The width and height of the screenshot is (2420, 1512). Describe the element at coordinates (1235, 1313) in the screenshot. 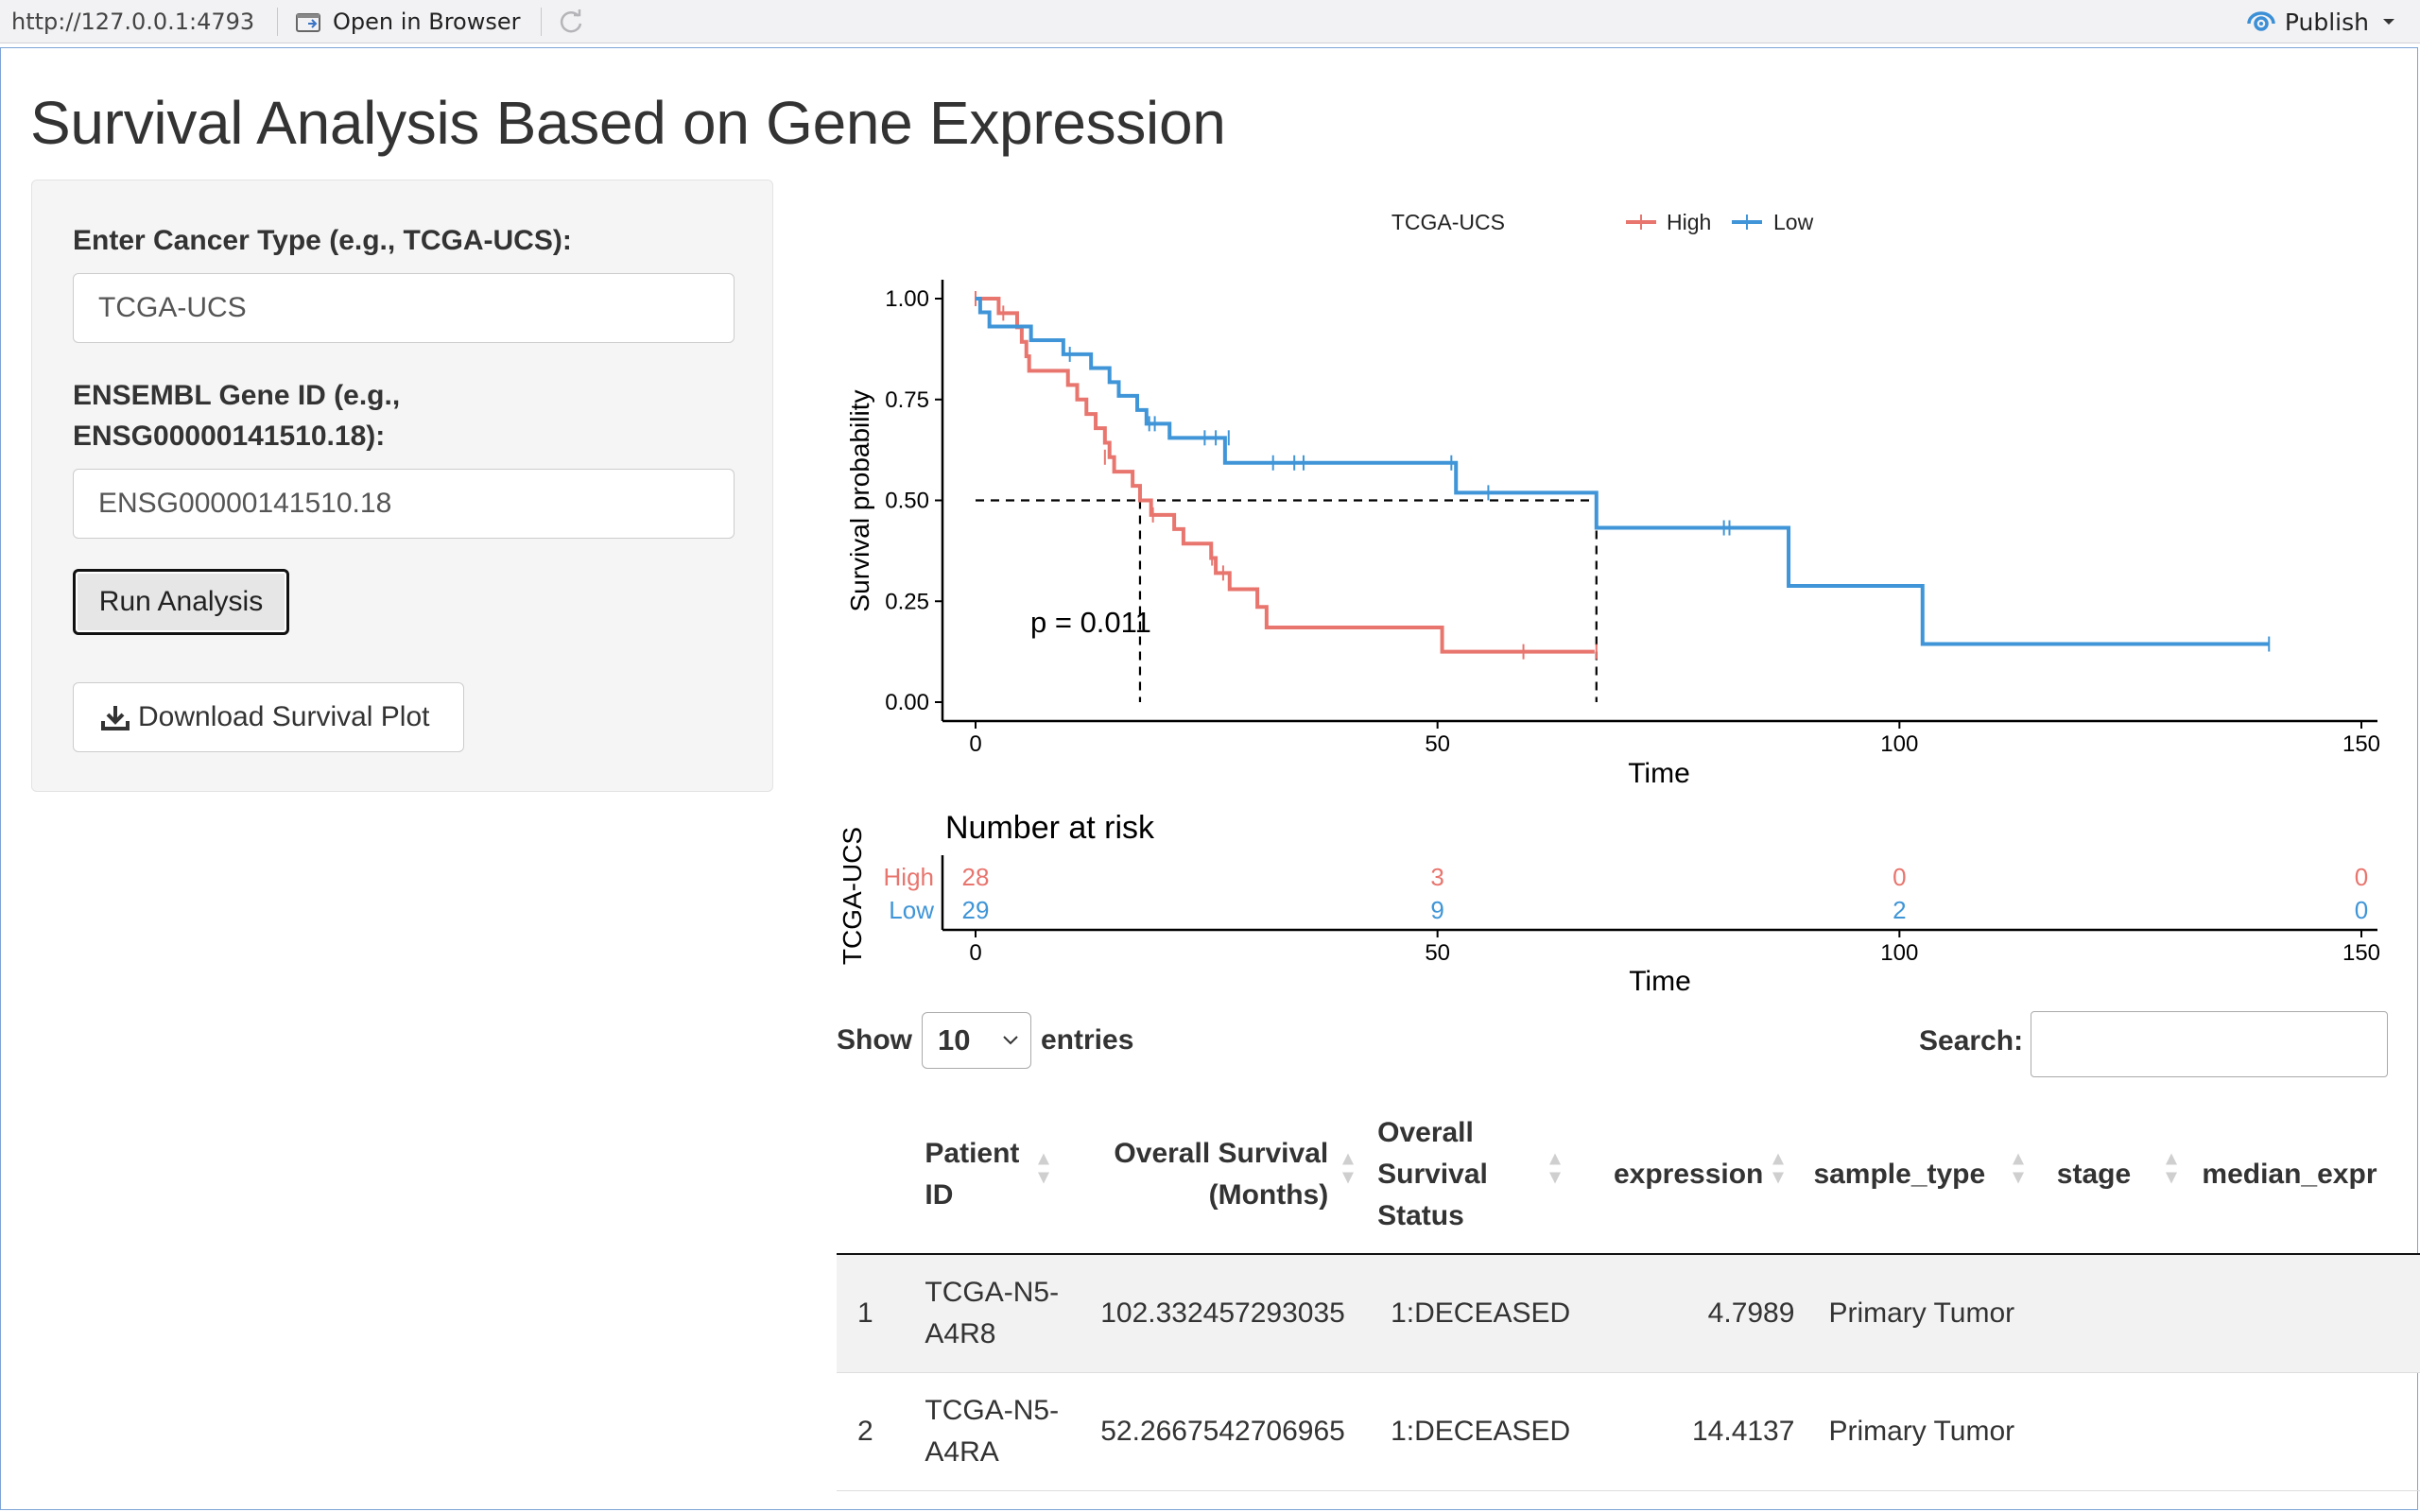

I see `cell-os-months: 102.332457293035` at that location.